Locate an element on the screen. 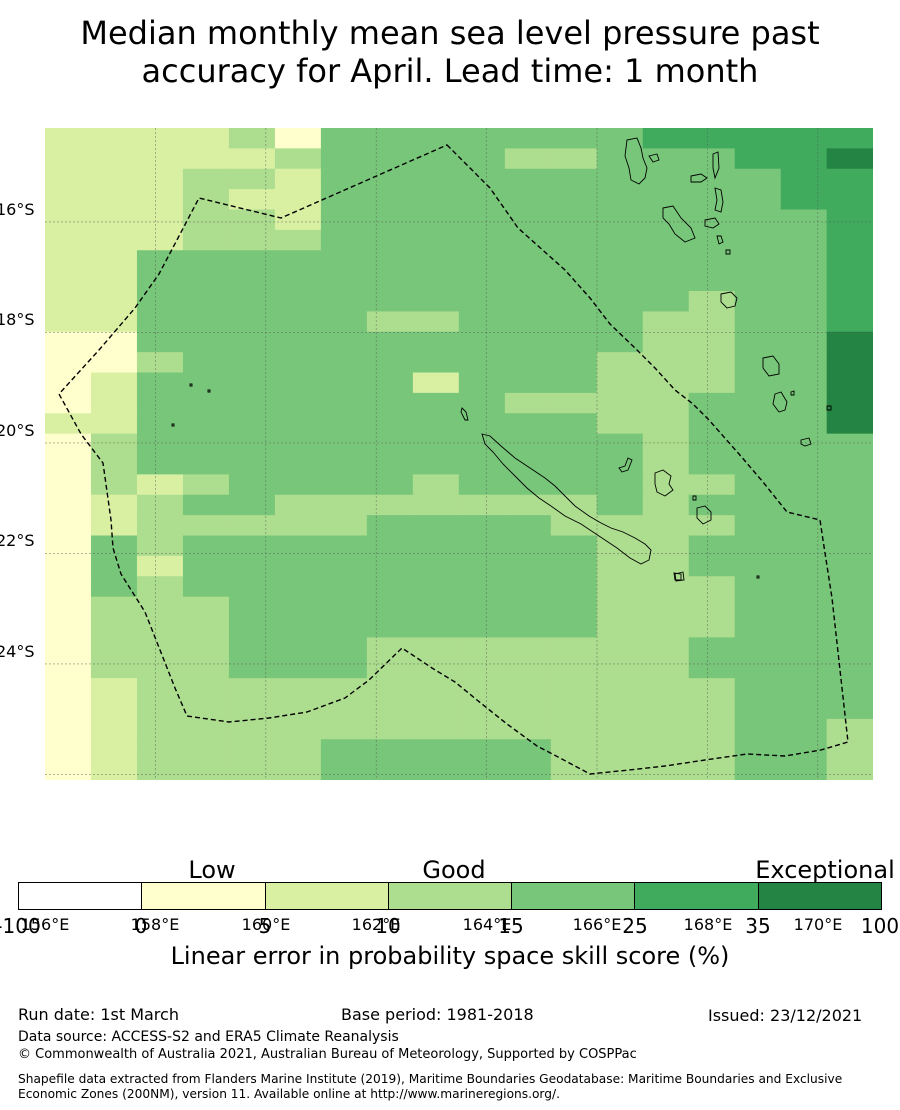  tiga-islet is located at coordinates (694, 498).